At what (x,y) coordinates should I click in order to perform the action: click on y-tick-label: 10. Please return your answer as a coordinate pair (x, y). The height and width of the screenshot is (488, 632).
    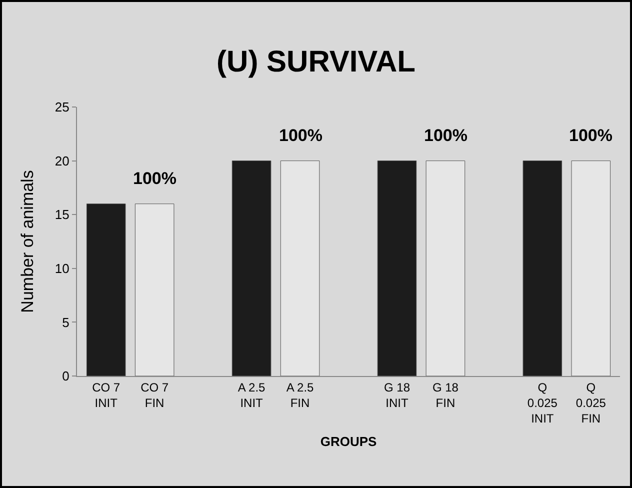
    Looking at the image, I should click on (62, 268).